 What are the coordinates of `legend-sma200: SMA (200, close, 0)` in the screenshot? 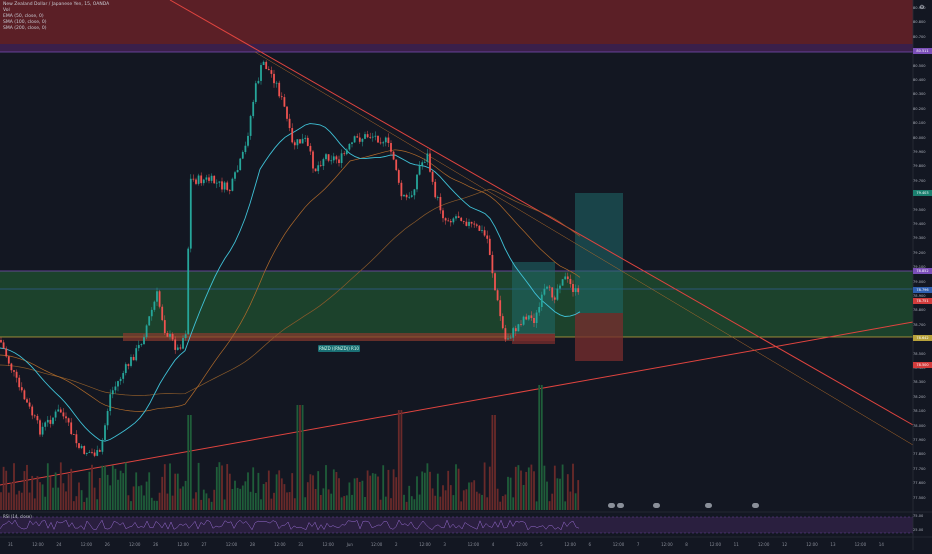 It's located at (25, 28).